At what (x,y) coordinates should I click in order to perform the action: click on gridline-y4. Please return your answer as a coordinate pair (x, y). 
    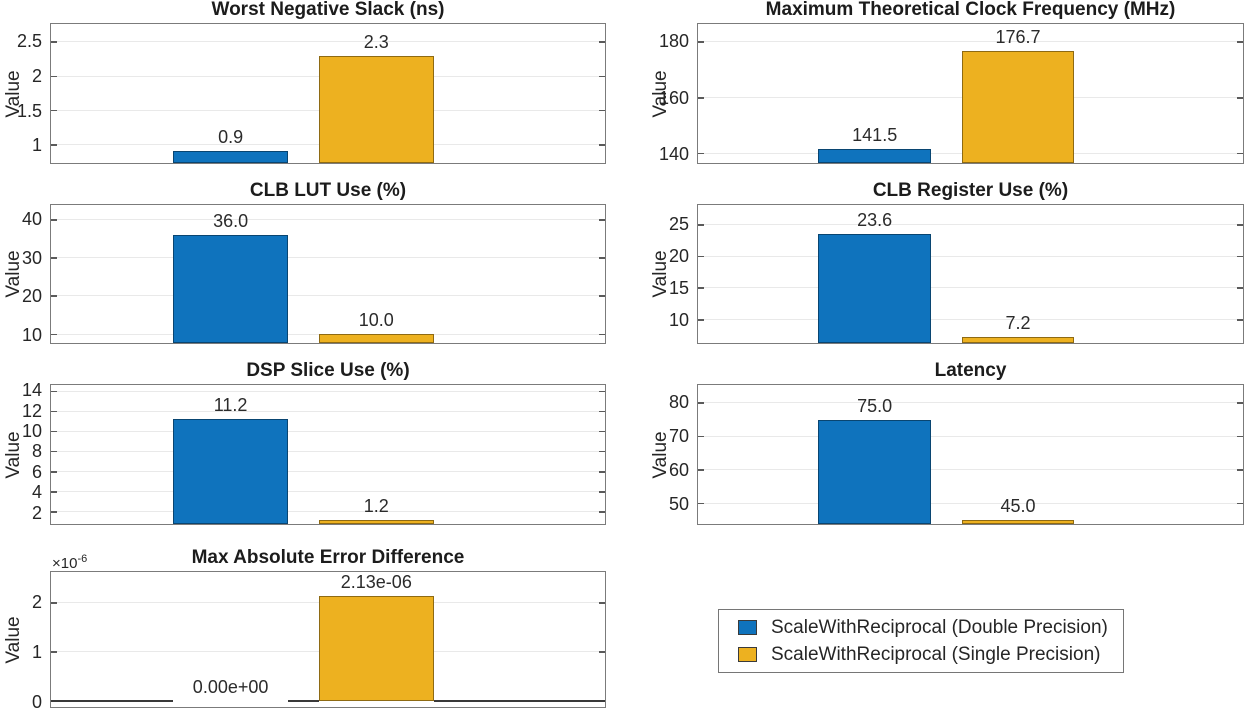
    Looking at the image, I should click on (328, 492).